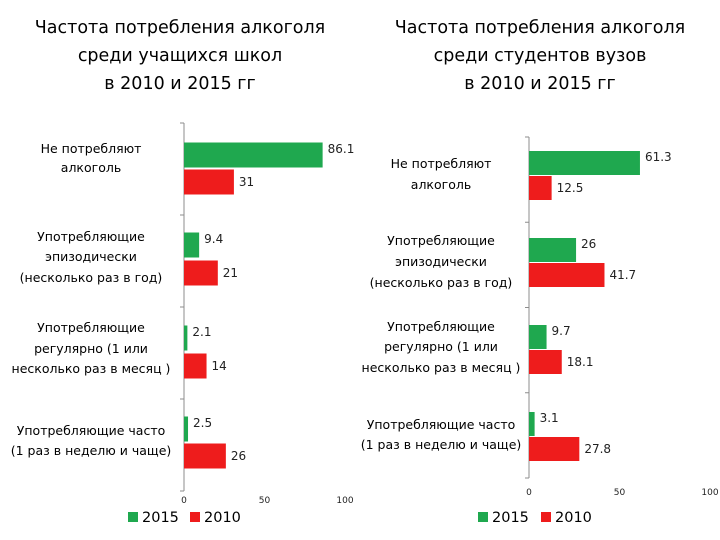 This screenshot has width=720, height=540. I want to click on universities-value-label-2015-2: 9.7, so click(561, 331).